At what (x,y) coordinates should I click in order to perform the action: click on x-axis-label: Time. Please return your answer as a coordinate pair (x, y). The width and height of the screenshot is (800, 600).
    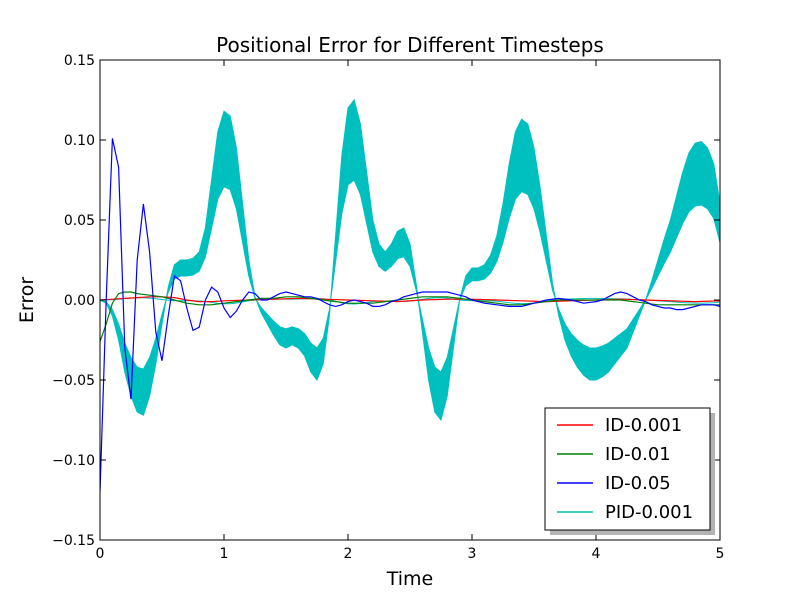
    Looking at the image, I should click on (410, 579).